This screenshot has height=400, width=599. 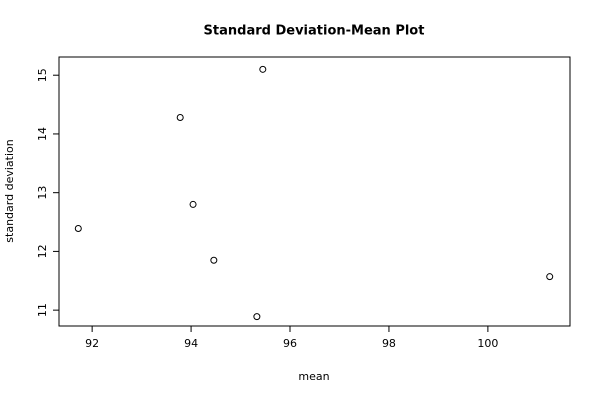 I want to click on x-axis-label: mean, so click(x=313, y=376).